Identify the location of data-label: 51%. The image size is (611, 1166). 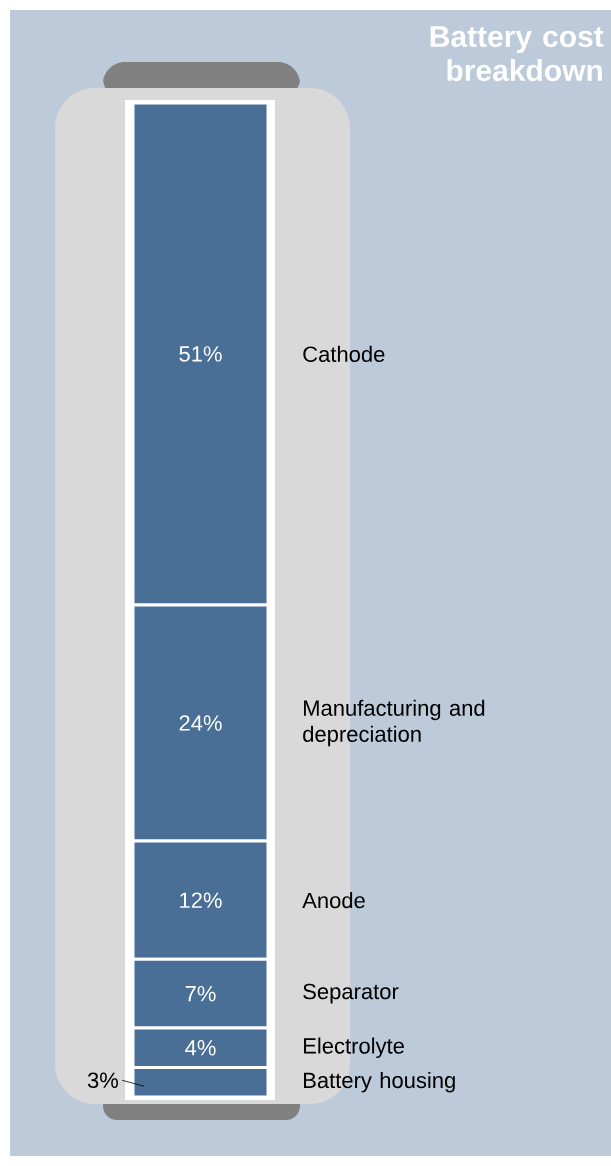
(200, 354).